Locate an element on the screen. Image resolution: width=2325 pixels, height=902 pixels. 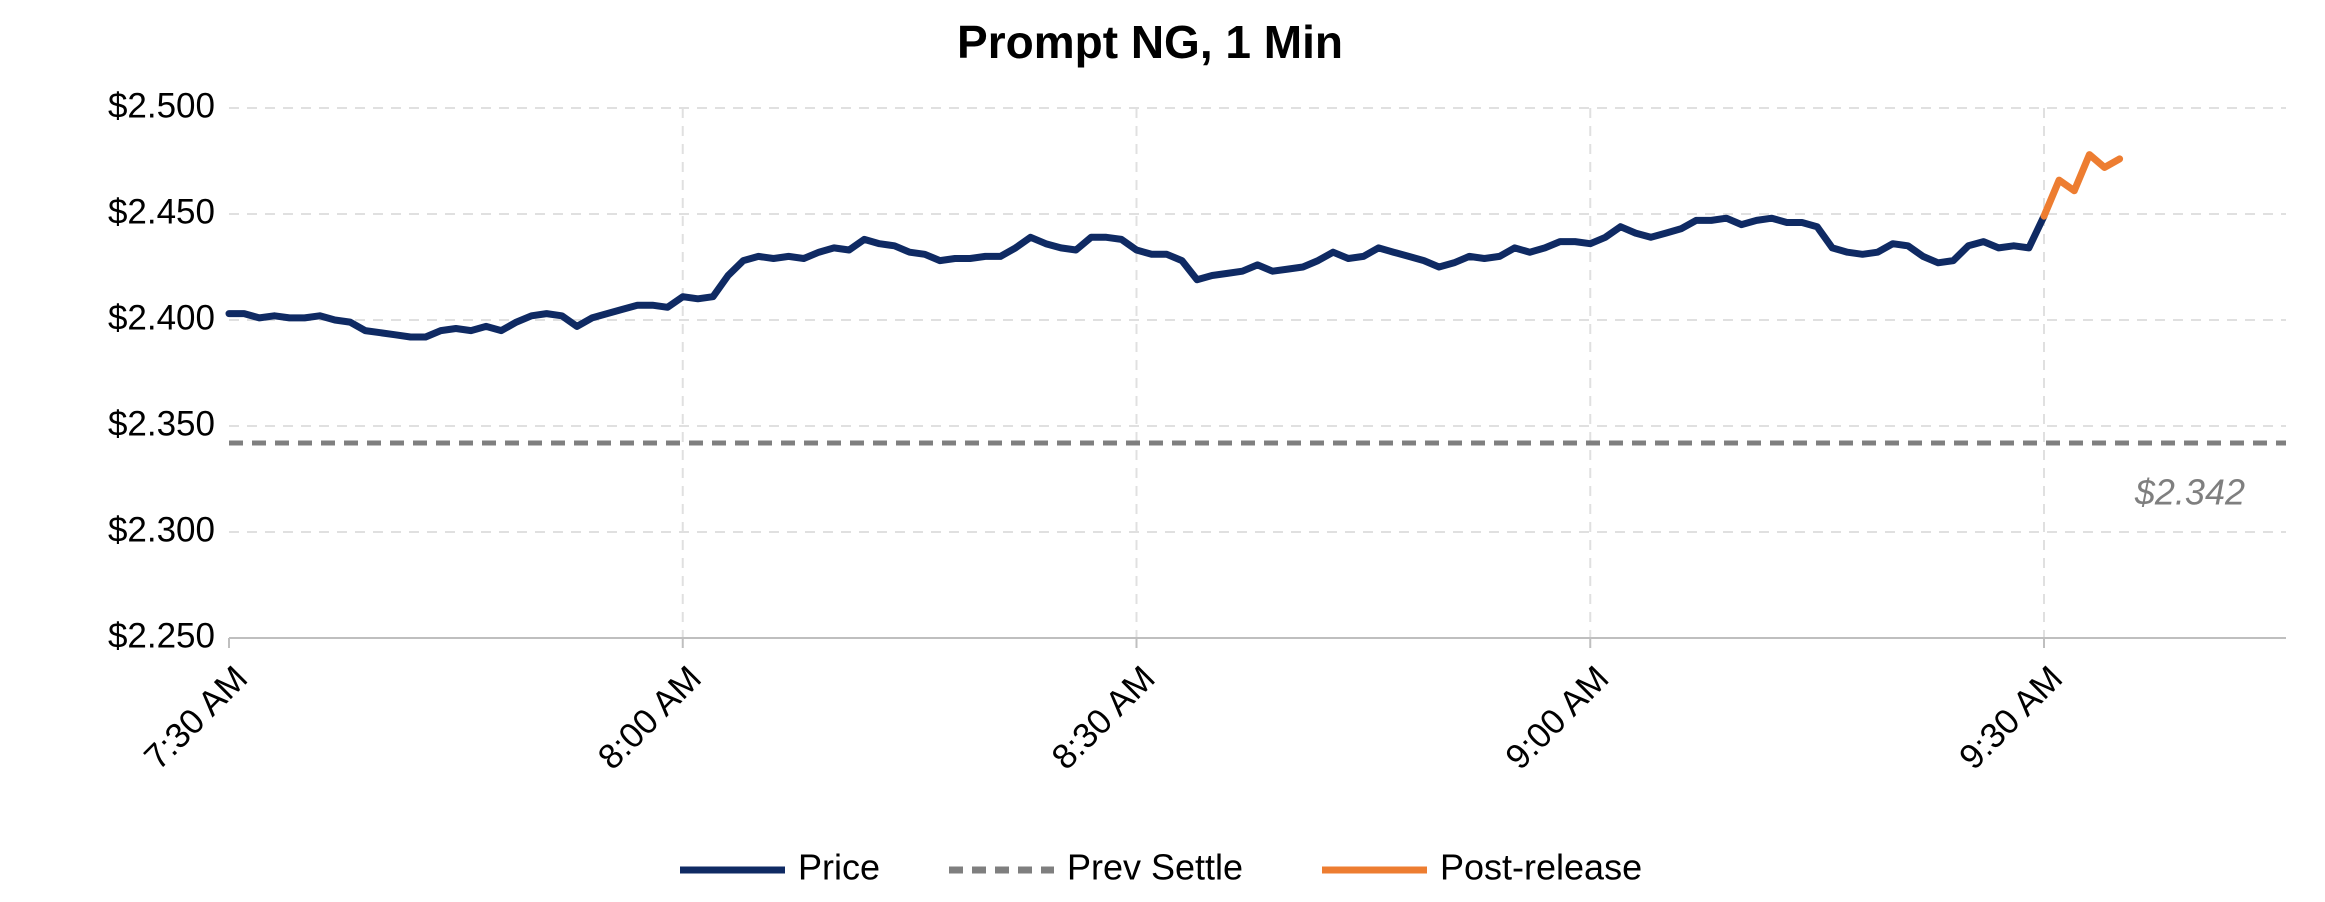
reference-label: $2.342 is located at coordinates (2189, 491).